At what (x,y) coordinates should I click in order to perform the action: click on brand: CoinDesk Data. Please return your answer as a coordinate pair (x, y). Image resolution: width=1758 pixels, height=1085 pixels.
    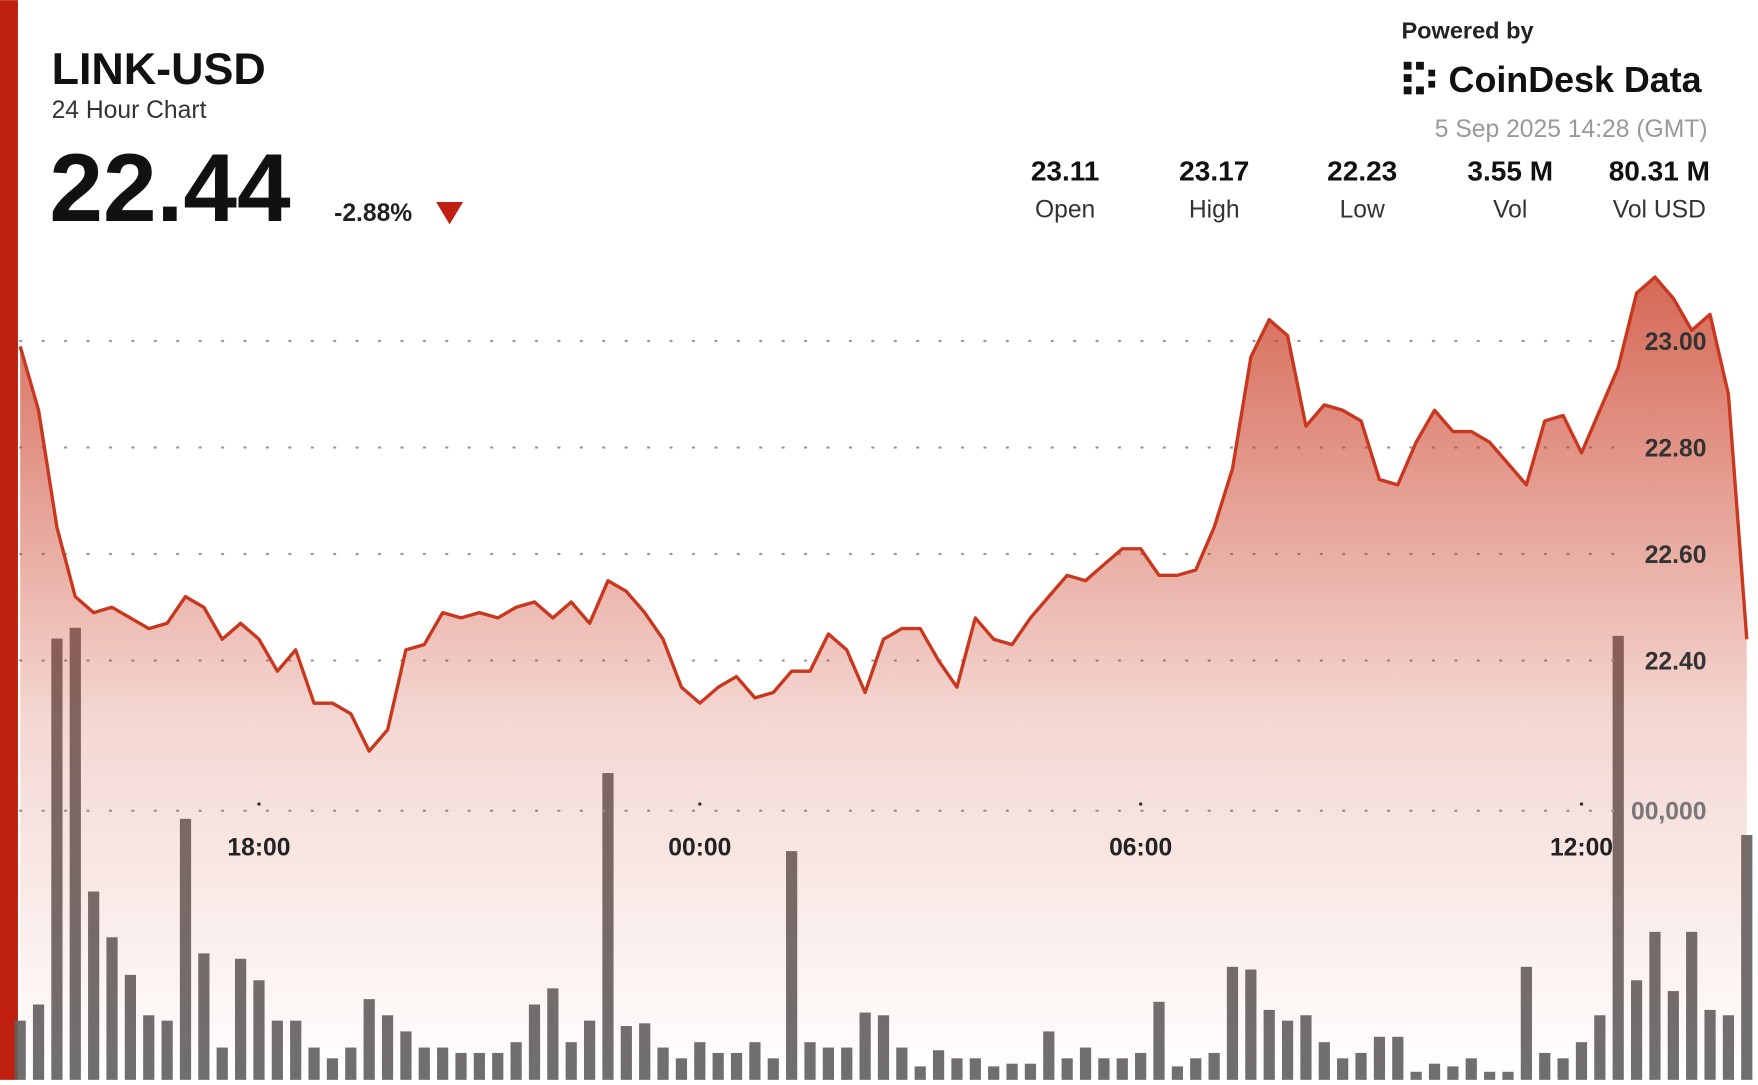
    Looking at the image, I should click on (1576, 80).